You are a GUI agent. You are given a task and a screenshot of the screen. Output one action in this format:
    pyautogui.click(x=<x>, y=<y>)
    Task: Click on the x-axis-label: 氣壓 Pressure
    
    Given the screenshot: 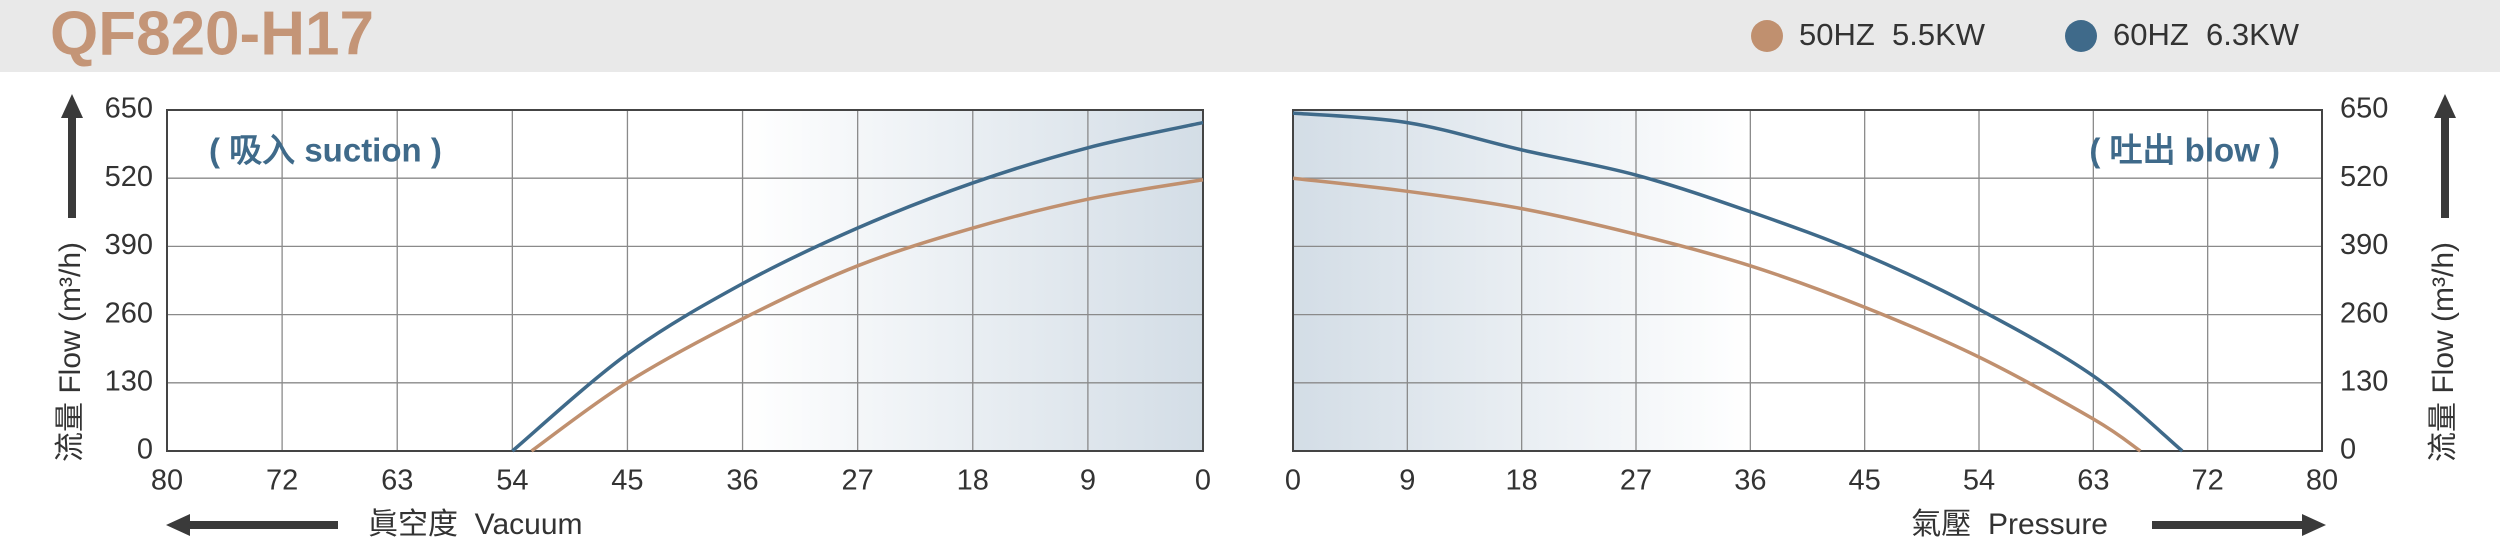 What is the action you would take?
    pyautogui.click(x=2009, y=524)
    